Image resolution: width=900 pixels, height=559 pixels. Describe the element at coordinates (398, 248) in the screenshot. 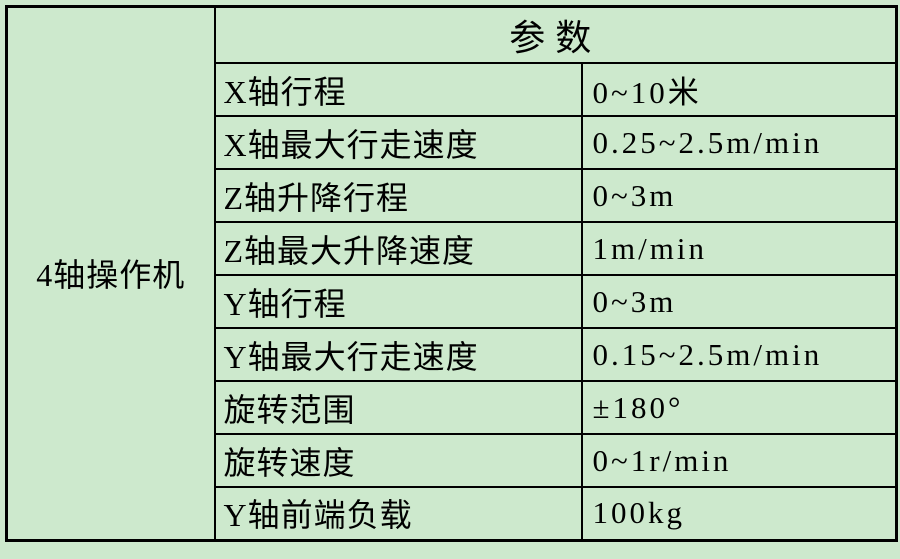

I see `param-cell: Z轴最大升降速度` at that location.